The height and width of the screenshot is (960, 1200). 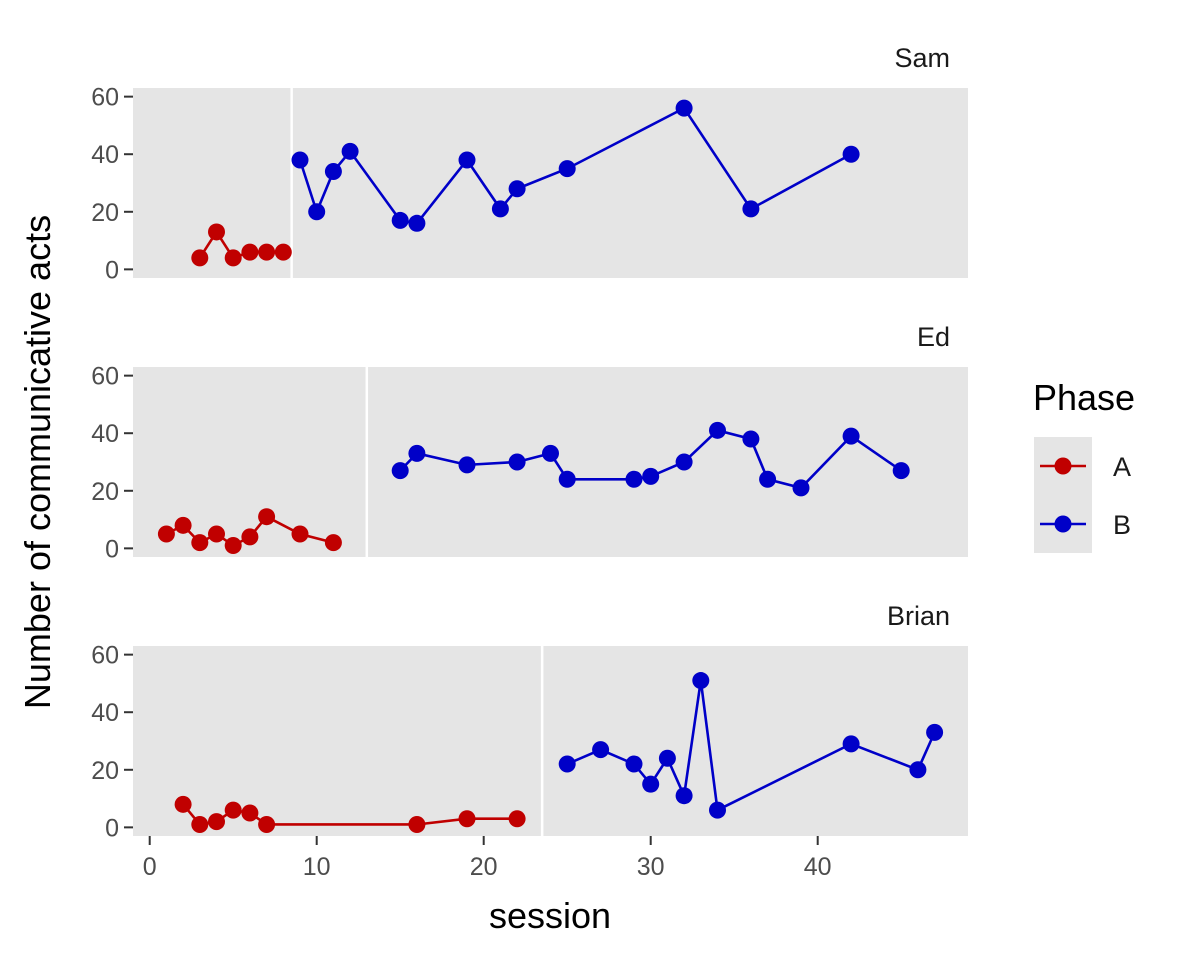 What do you see at coordinates (922, 58) in the screenshot?
I see `strip-label: Sam` at bounding box center [922, 58].